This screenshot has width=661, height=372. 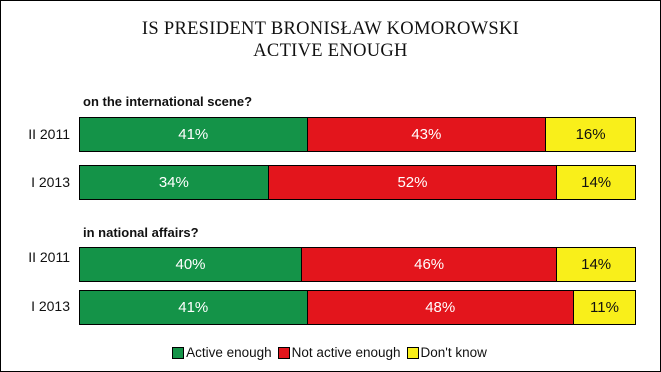 I want to click on stacked-bar: 41% 48% 11%, so click(x=357, y=307).